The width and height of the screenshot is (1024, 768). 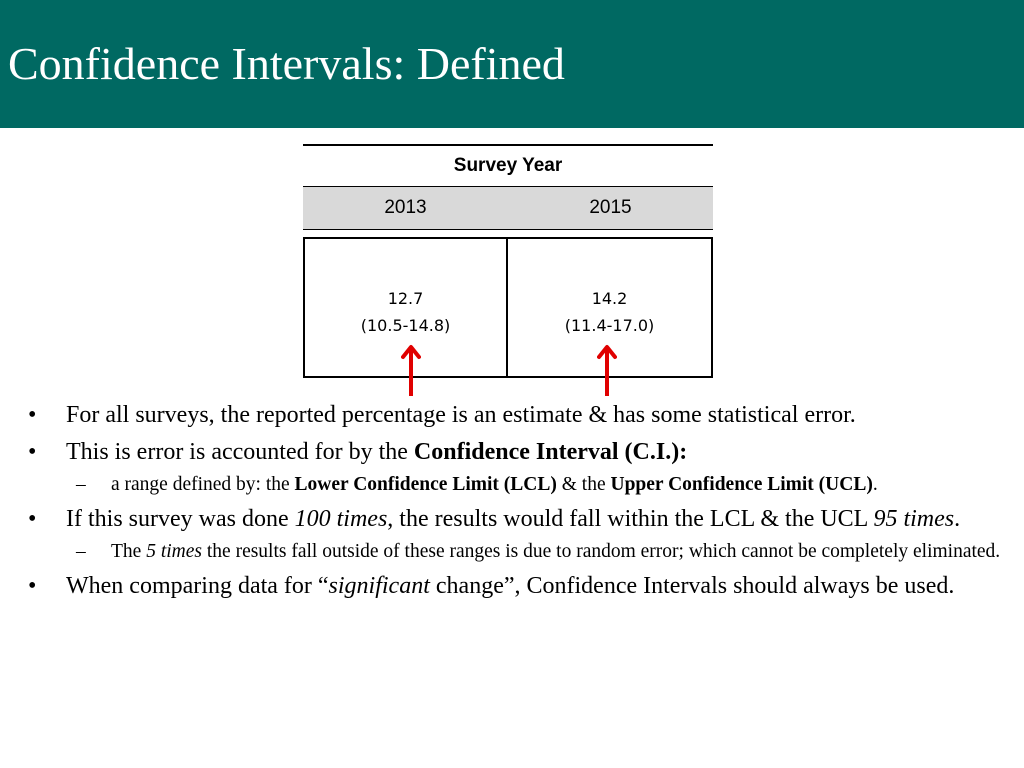 I want to click on slide-title: Confidence Intervals: Defined, so click(x=286, y=63).